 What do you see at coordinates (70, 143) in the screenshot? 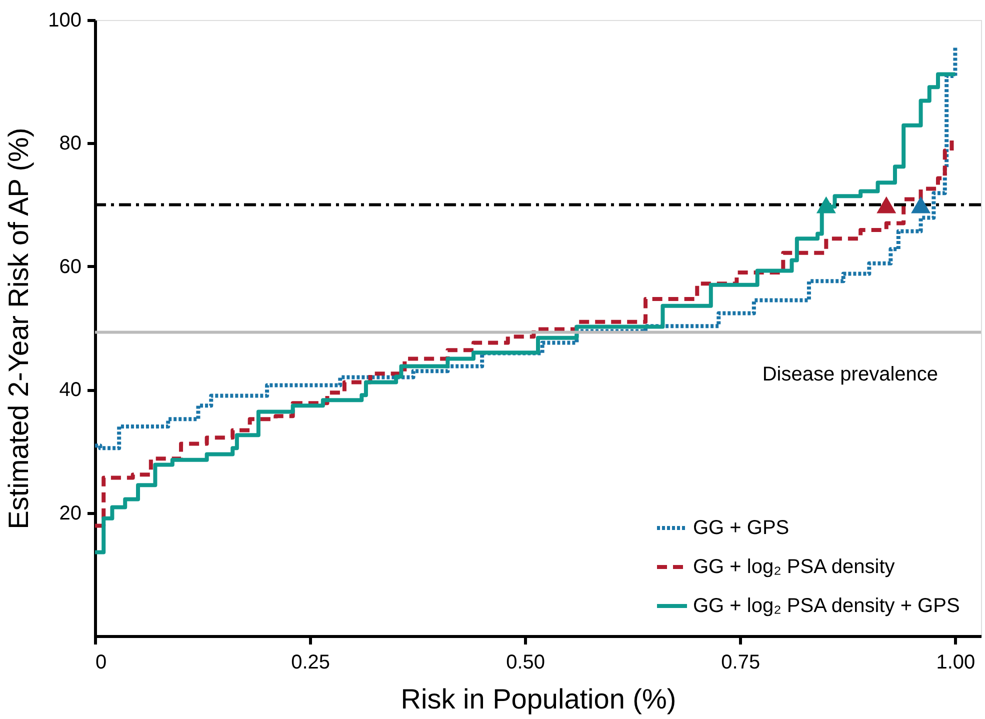
I see `y-tick-label: 80` at bounding box center [70, 143].